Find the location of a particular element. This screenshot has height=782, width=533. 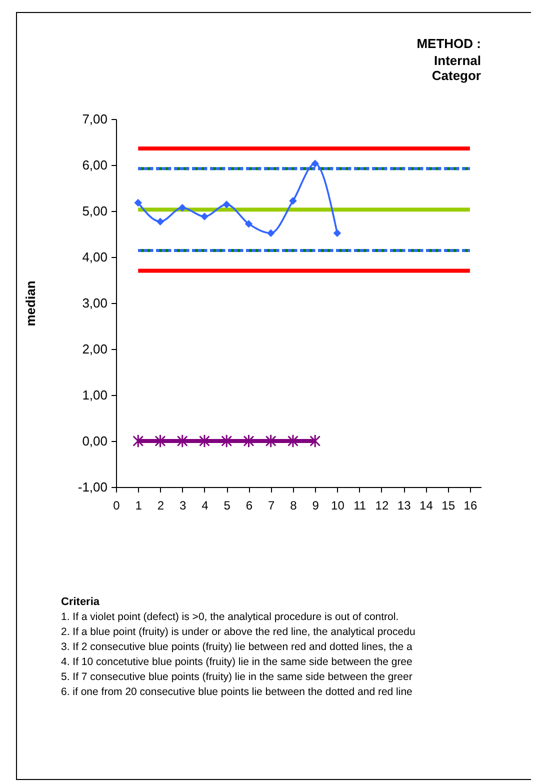

y-tick-label: 0,00 is located at coordinates (95, 441).